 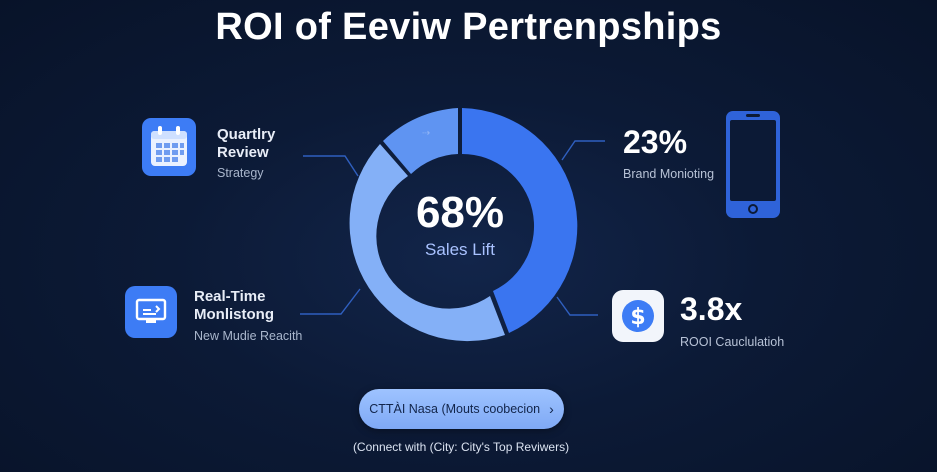 I want to click on left-item-title-line2: Review, so click(x=243, y=152).